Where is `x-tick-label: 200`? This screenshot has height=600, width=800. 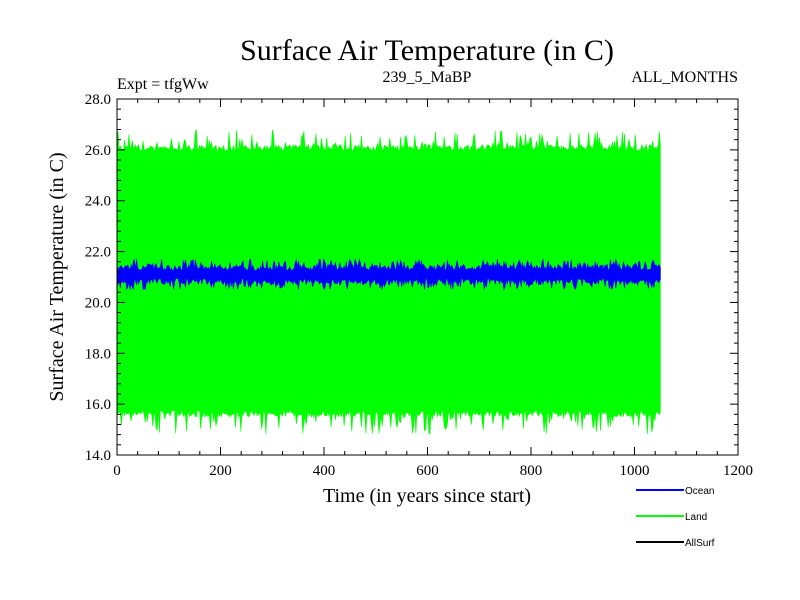
x-tick-label: 200 is located at coordinates (220, 471).